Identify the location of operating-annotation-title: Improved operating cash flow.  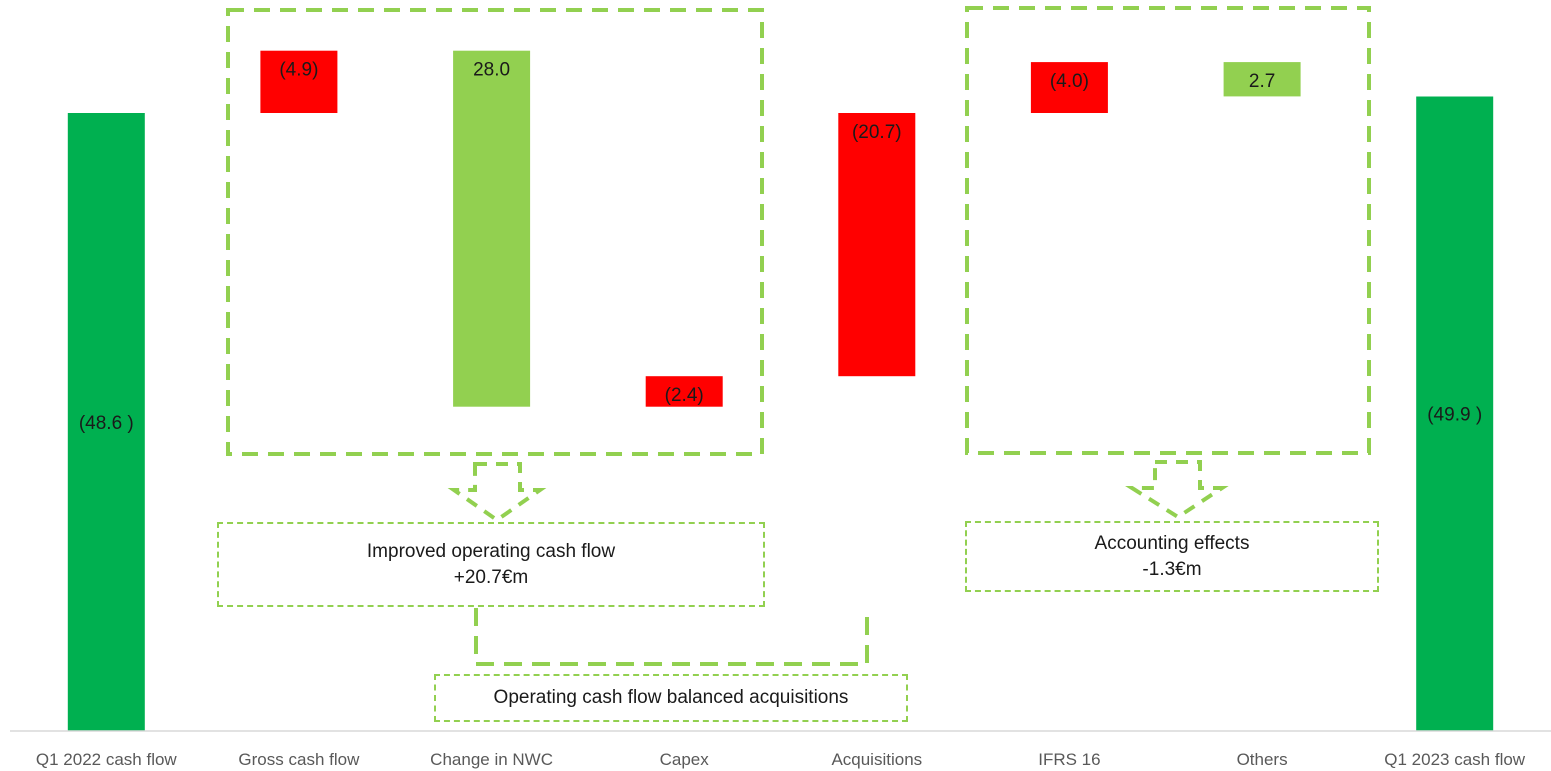
(491, 551).